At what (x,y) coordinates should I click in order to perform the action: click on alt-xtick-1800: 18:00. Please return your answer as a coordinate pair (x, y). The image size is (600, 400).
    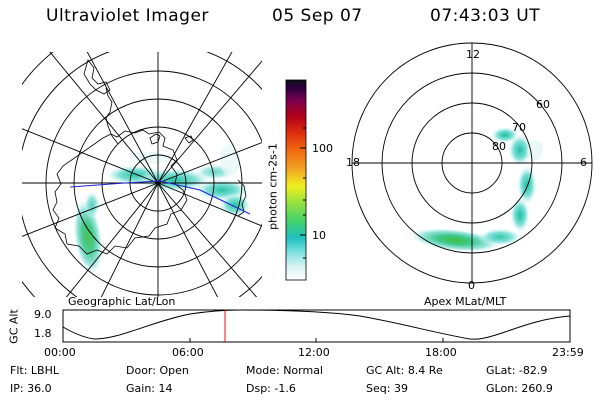
    Looking at the image, I should click on (441, 352).